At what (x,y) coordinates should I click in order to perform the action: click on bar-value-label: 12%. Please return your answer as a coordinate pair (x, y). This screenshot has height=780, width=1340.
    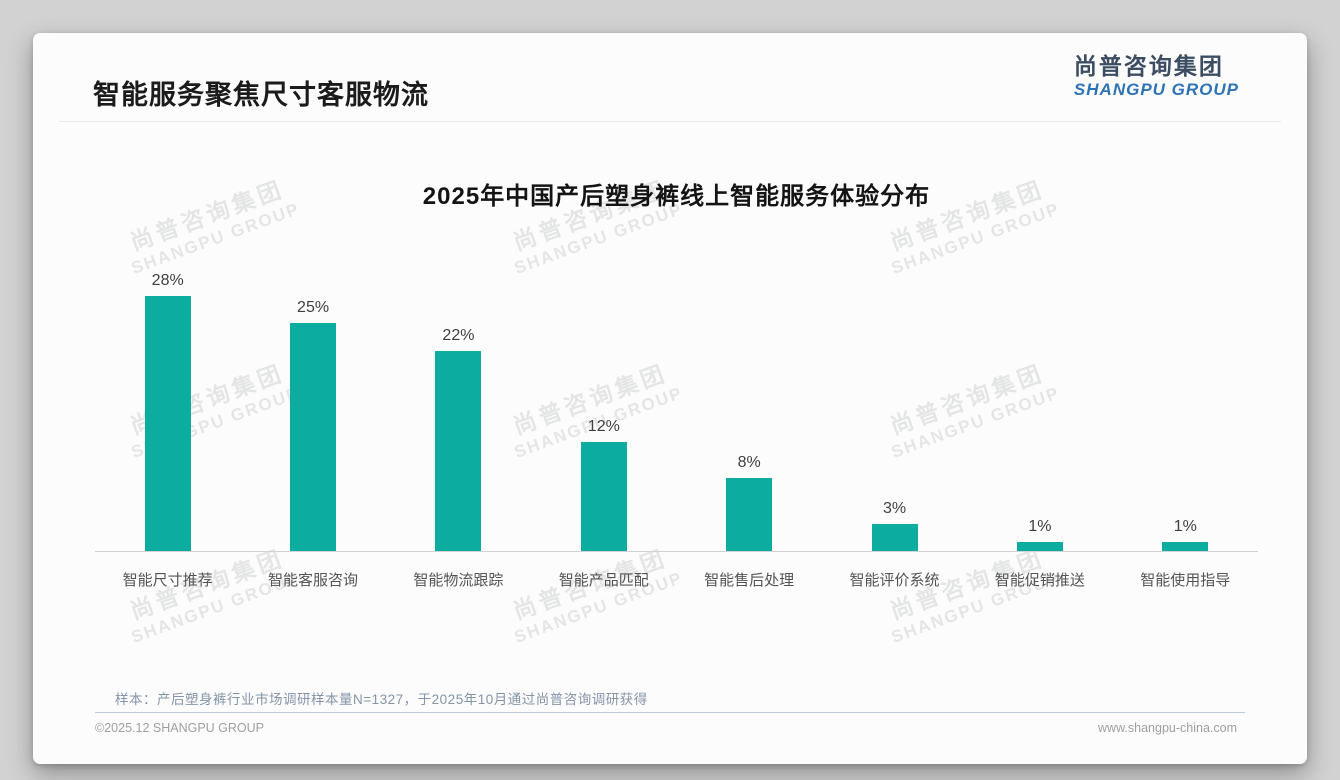
    Looking at the image, I should click on (603, 426).